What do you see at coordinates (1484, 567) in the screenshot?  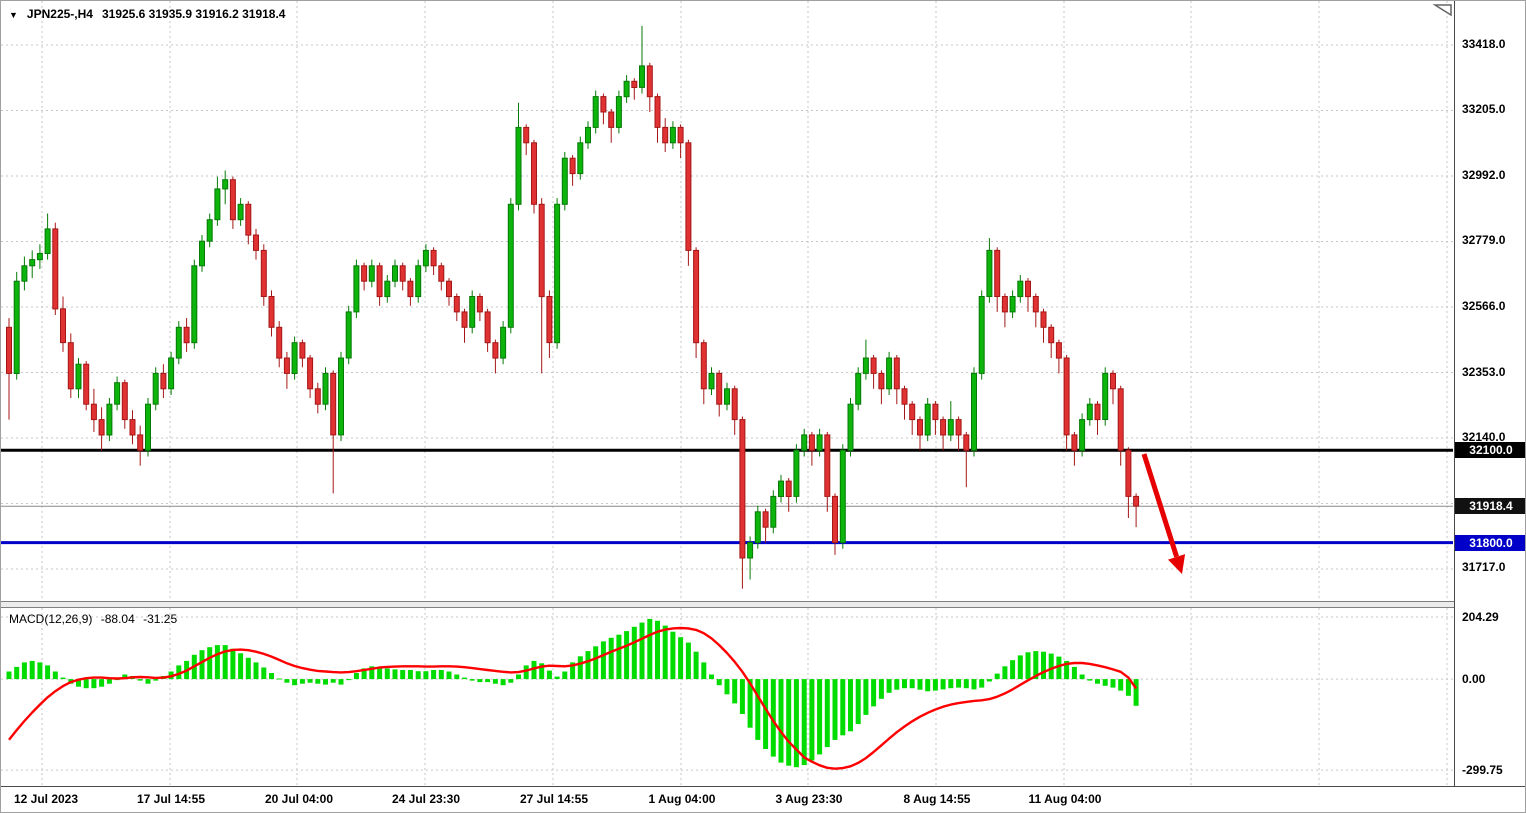 I see `price-axis-label: 31717.0` at bounding box center [1484, 567].